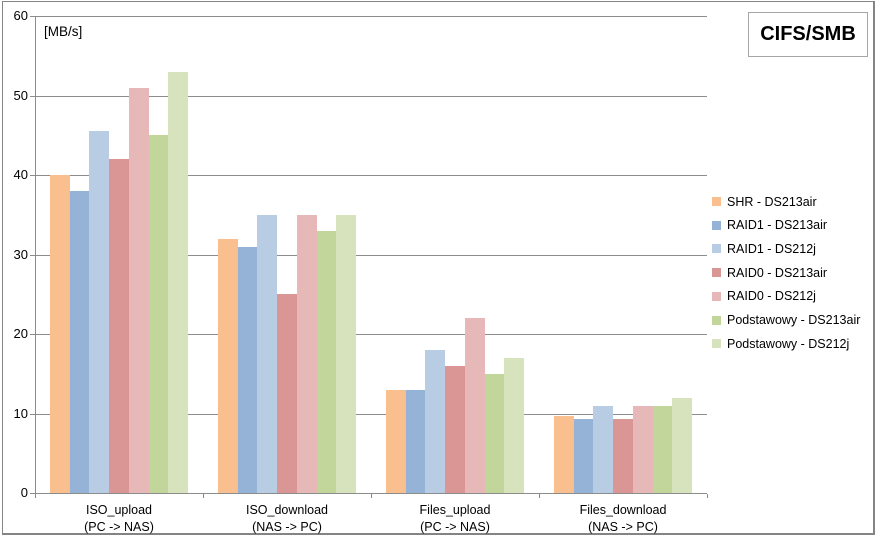 The width and height of the screenshot is (881, 544). I want to click on legend-item-3: RAID1 - DS212j, so click(764, 248).